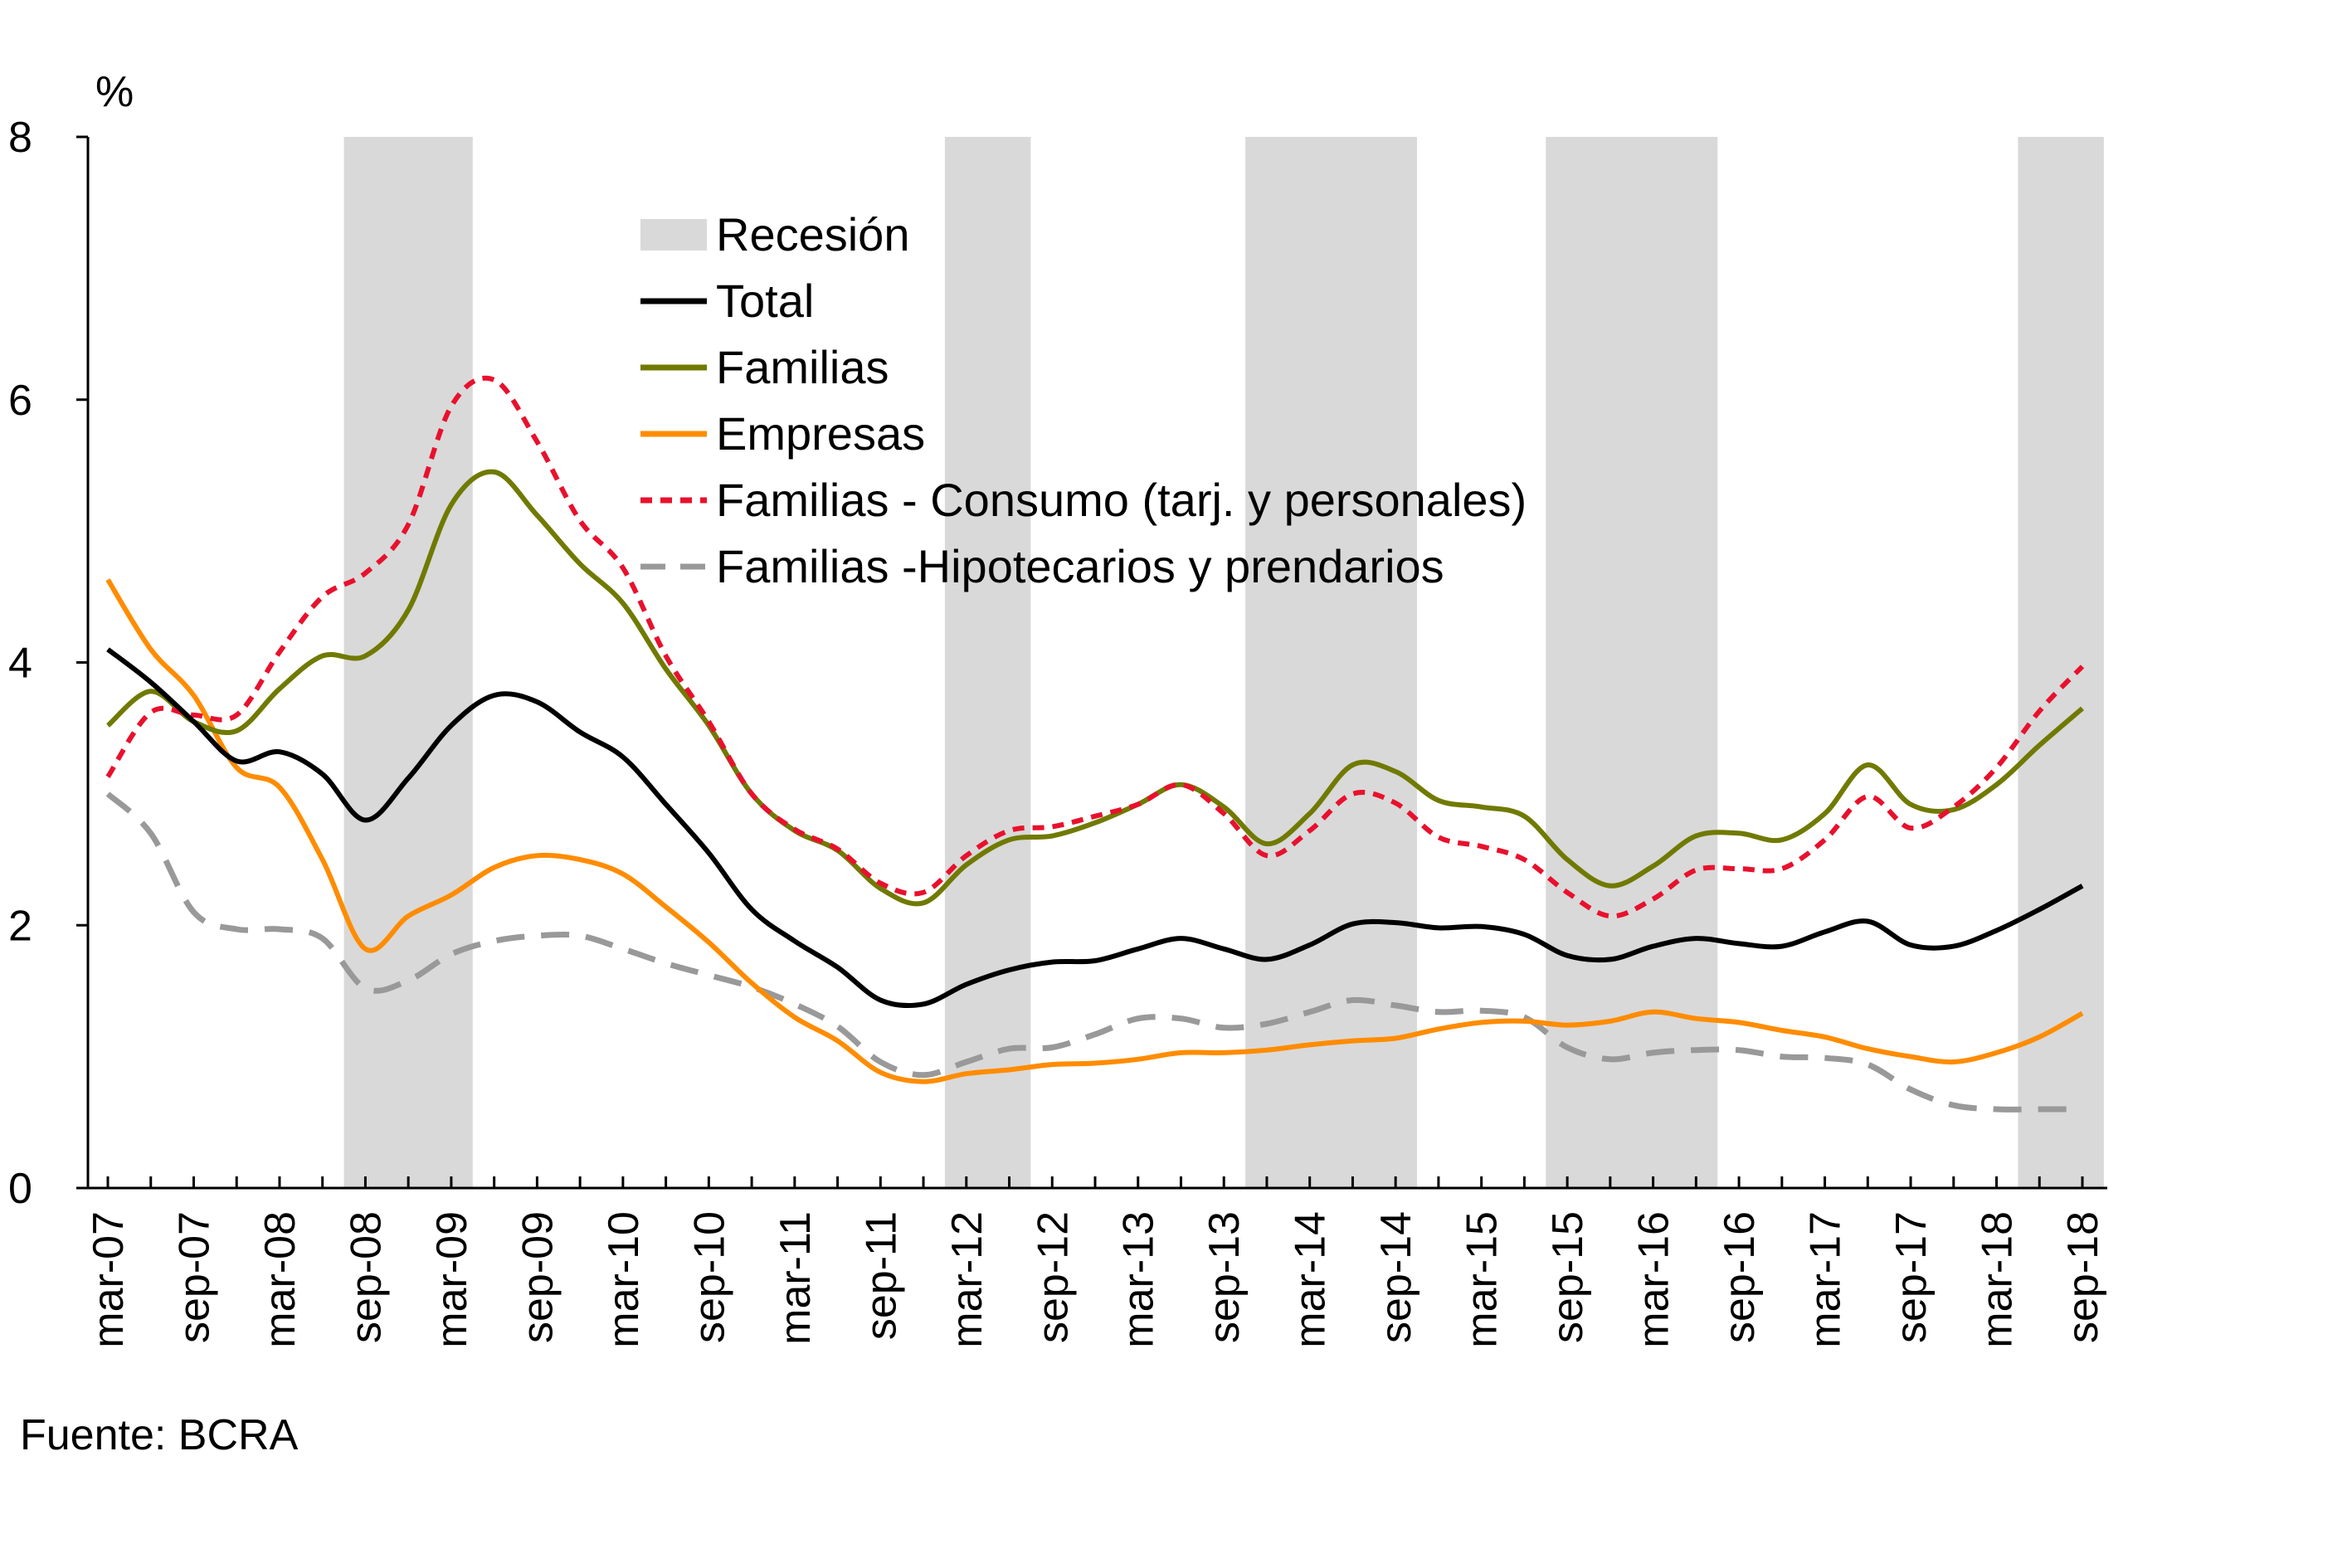 Image resolution: width=2352 pixels, height=1568 pixels. I want to click on x-tick-label: mar-11, so click(796, 1278).